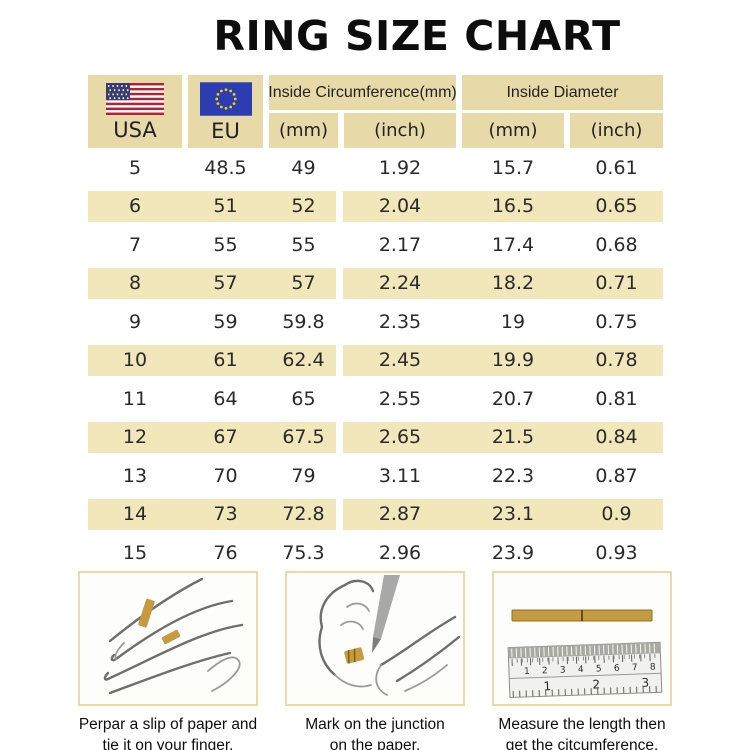 Image resolution: width=750 pixels, height=750 pixels. What do you see at coordinates (135, 552) in the screenshot?
I see `cell-usa: 15` at bounding box center [135, 552].